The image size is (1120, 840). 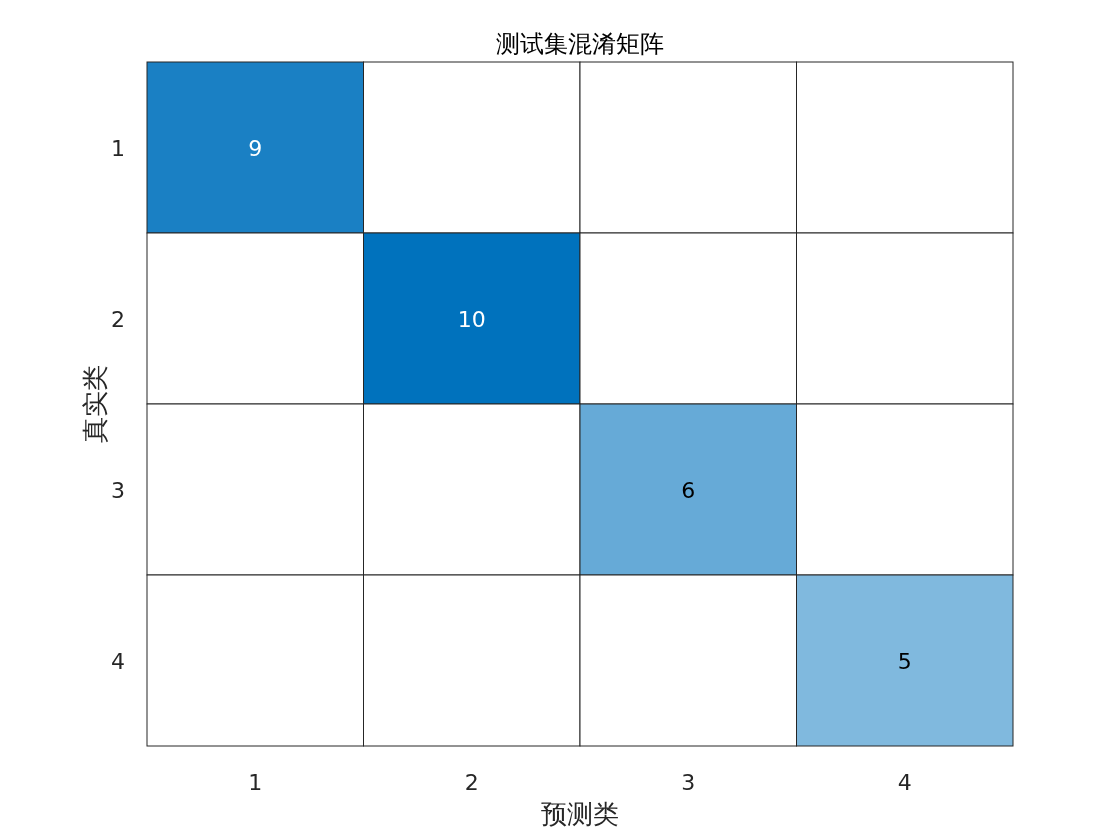 I want to click on data-label: 6, so click(x=688, y=490).